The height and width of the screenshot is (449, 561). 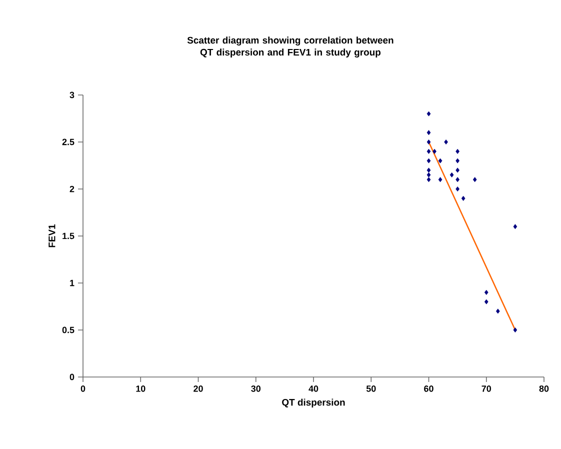 I want to click on x-tick-label: 40, so click(x=313, y=389).